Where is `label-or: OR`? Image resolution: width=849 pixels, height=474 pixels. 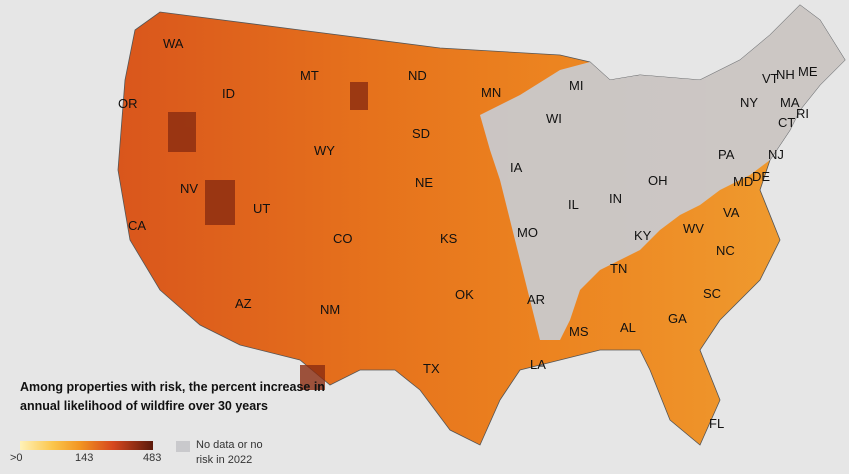 label-or: OR is located at coordinates (128, 103).